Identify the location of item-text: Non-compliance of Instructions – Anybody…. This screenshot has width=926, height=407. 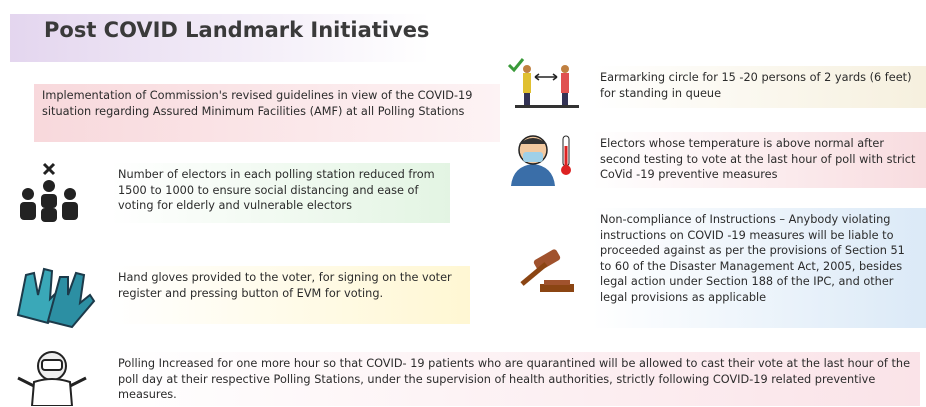
(759, 268).